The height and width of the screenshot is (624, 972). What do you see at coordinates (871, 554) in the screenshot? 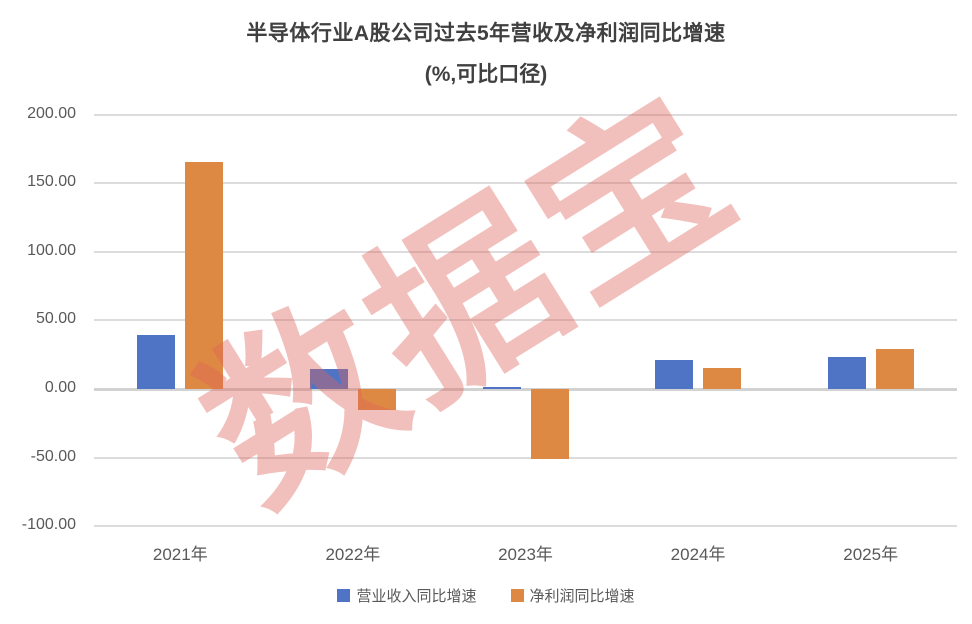
I see `x-axis-tick-label: 2025年` at bounding box center [871, 554].